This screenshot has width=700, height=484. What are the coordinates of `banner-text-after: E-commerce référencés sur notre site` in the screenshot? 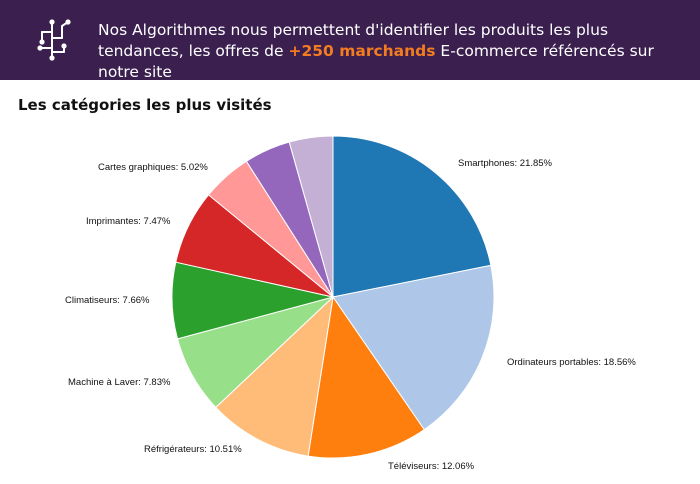 It's located at (376, 61).